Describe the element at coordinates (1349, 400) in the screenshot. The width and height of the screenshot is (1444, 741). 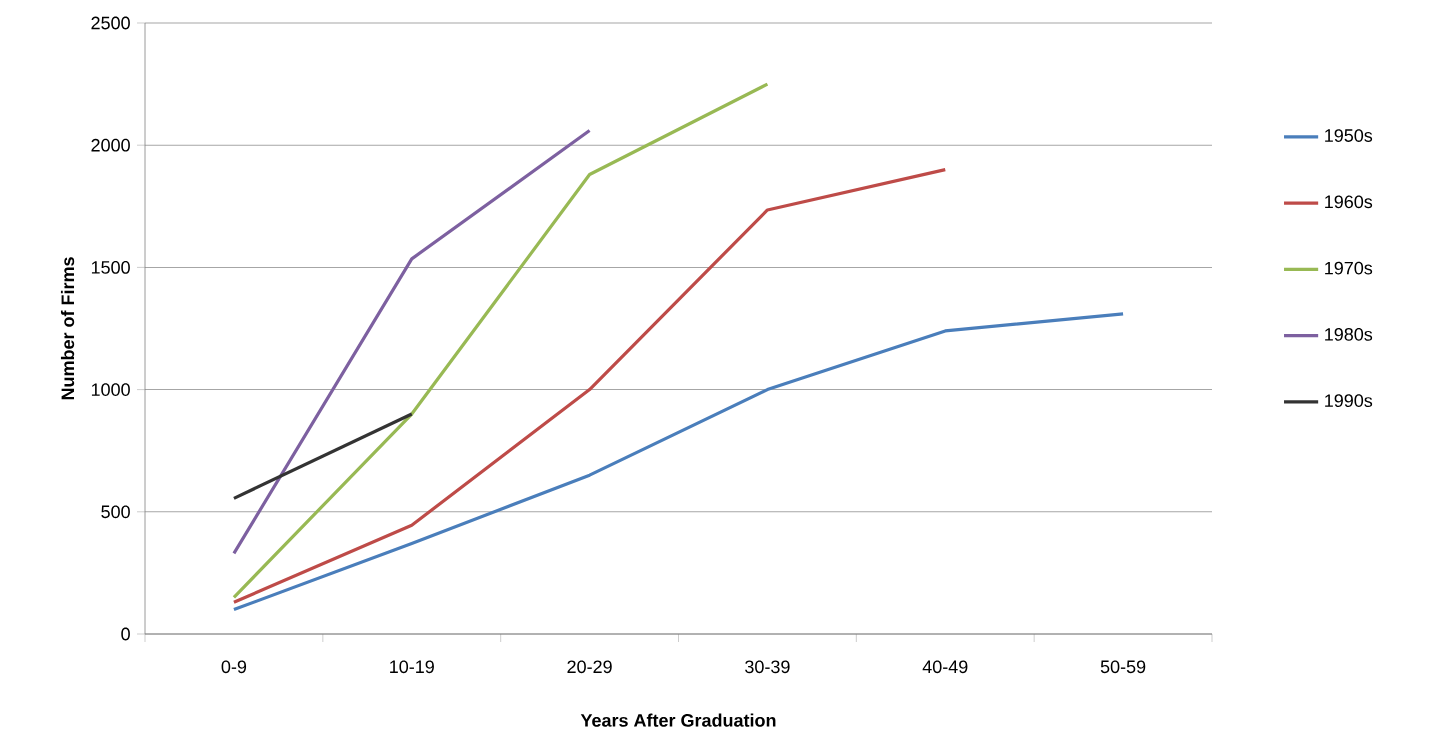
I see `legend-label: 1990s` at that location.